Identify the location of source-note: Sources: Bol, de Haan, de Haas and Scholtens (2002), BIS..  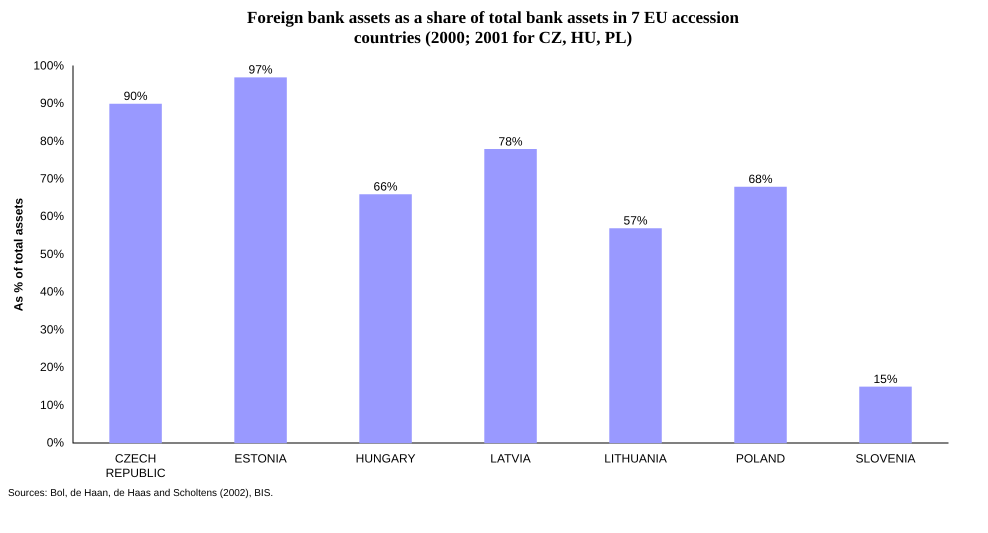
(141, 493).